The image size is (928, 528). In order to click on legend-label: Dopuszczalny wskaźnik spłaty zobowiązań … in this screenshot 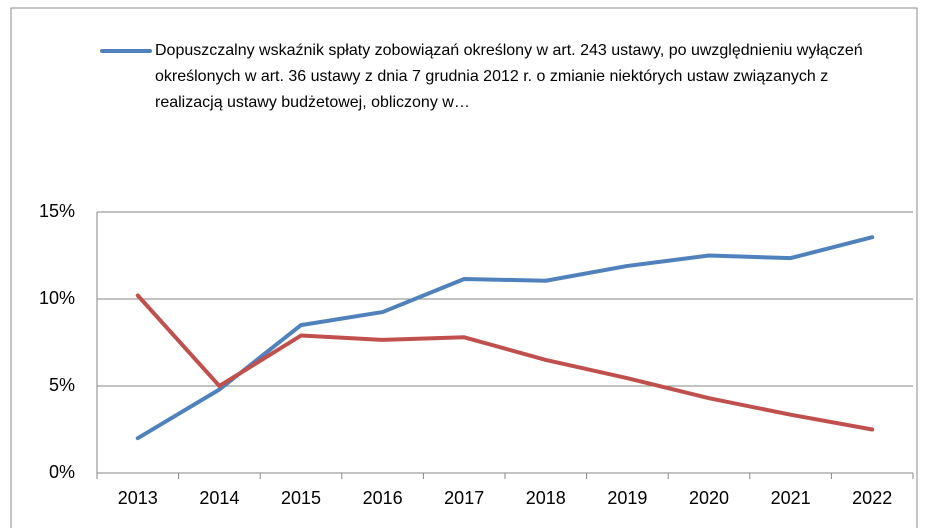, I will do `click(509, 76)`.